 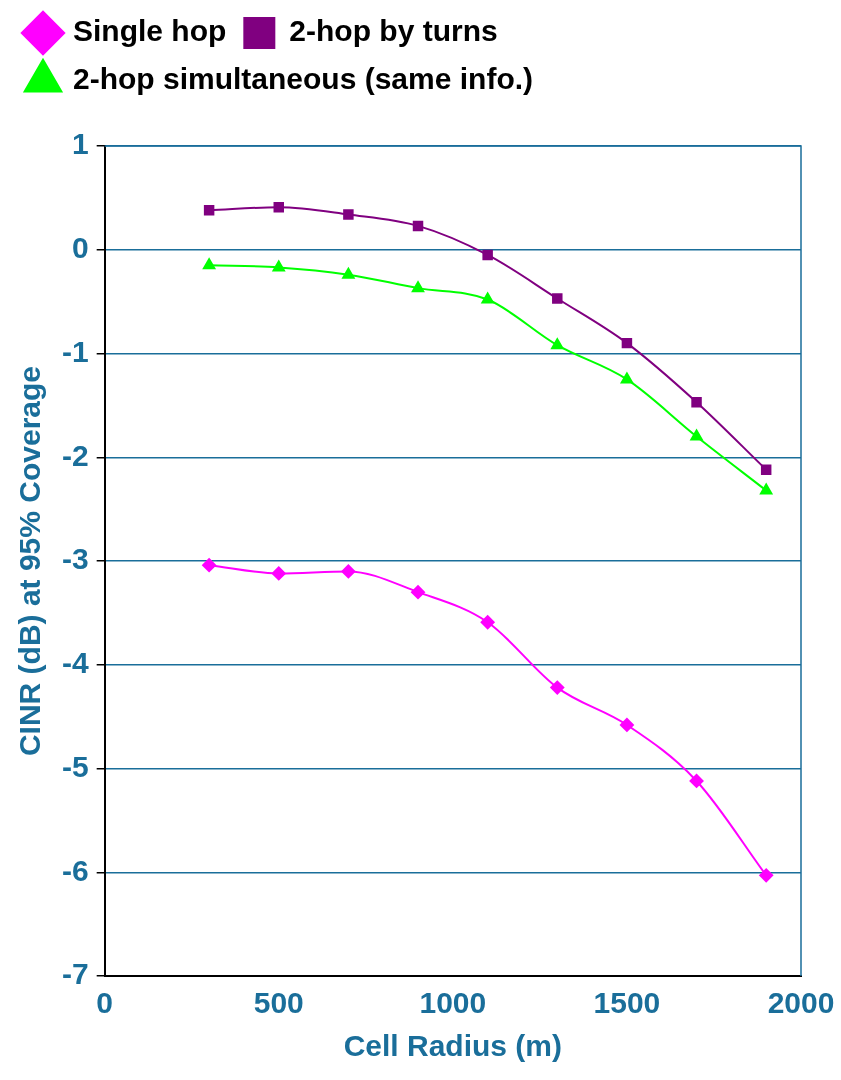 I want to click on y-tick-label: -7, so click(x=75, y=974).